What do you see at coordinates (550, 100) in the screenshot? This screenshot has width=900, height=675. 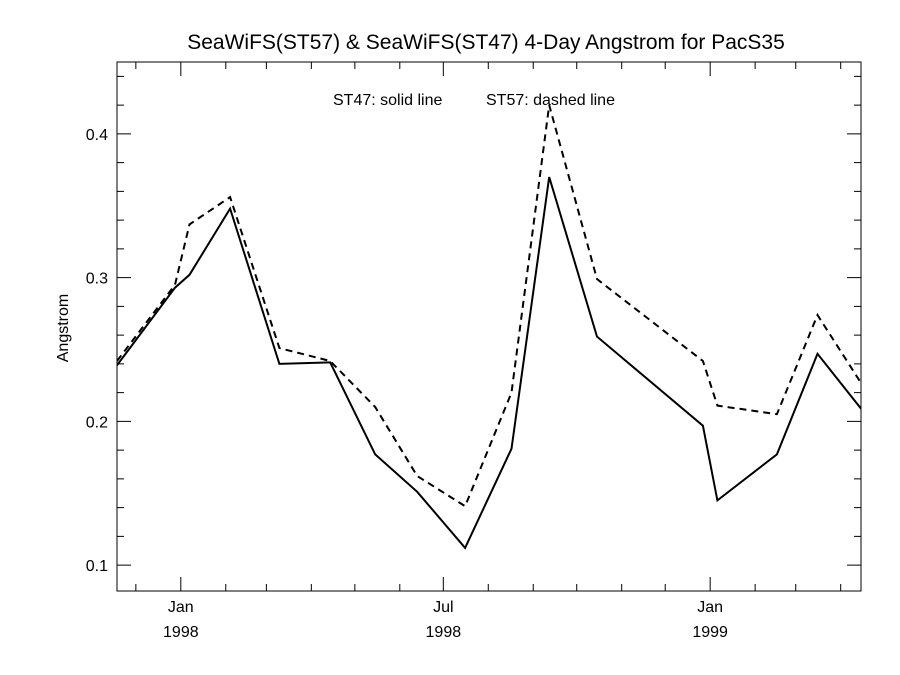 I see `legend-note-dashed: ST57: dashed line` at bounding box center [550, 100].